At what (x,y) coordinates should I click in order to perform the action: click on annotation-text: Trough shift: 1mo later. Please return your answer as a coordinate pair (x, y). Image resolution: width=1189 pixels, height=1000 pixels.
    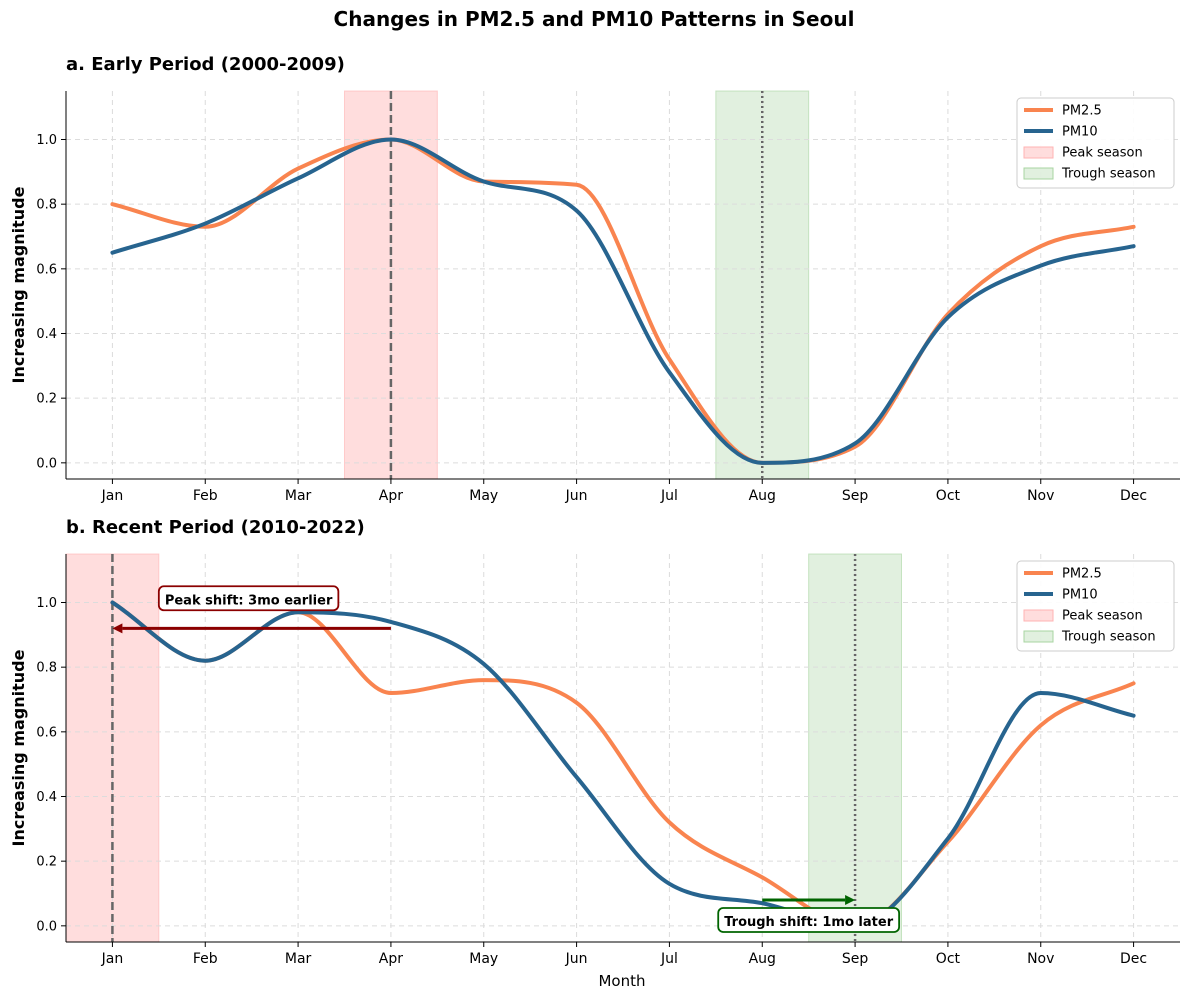
    Looking at the image, I should click on (808, 922).